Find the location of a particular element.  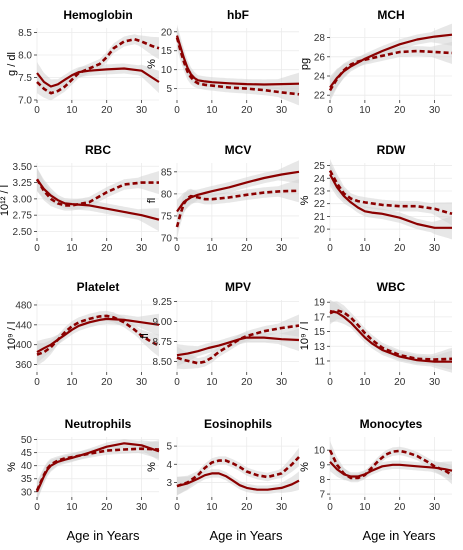

x-axis-title-col1: Age in Years is located at coordinates (103, 535).